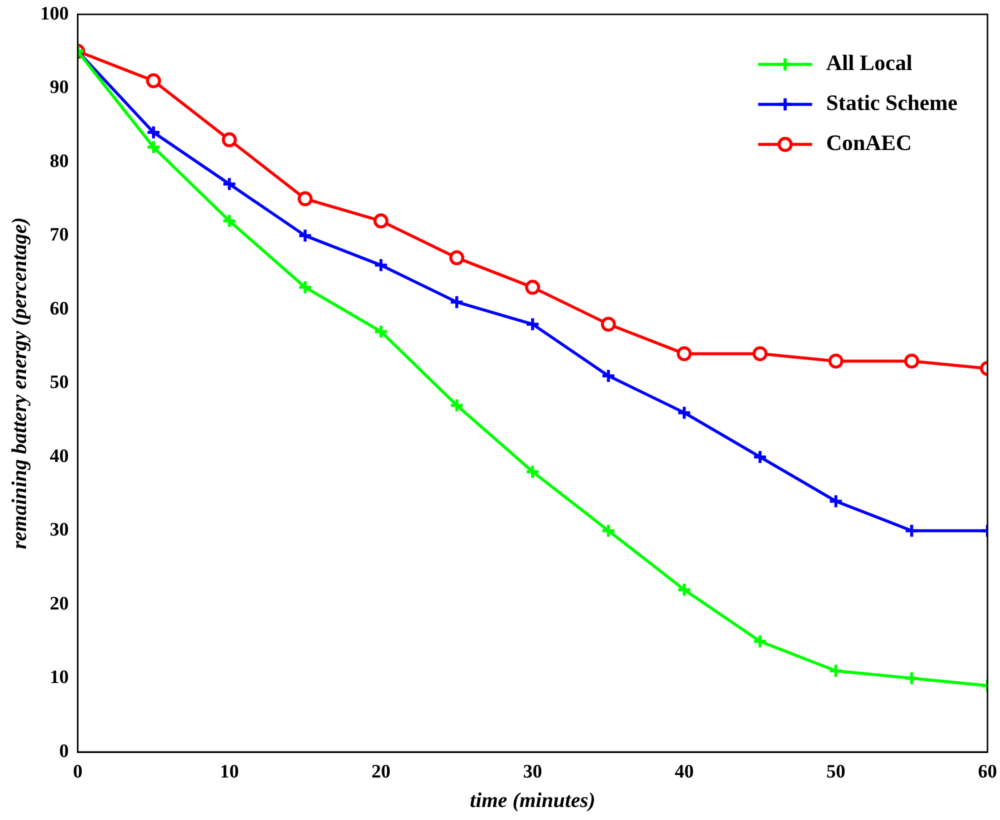  What do you see at coordinates (229, 771) in the screenshot?
I see `x-tick-label: 10` at bounding box center [229, 771].